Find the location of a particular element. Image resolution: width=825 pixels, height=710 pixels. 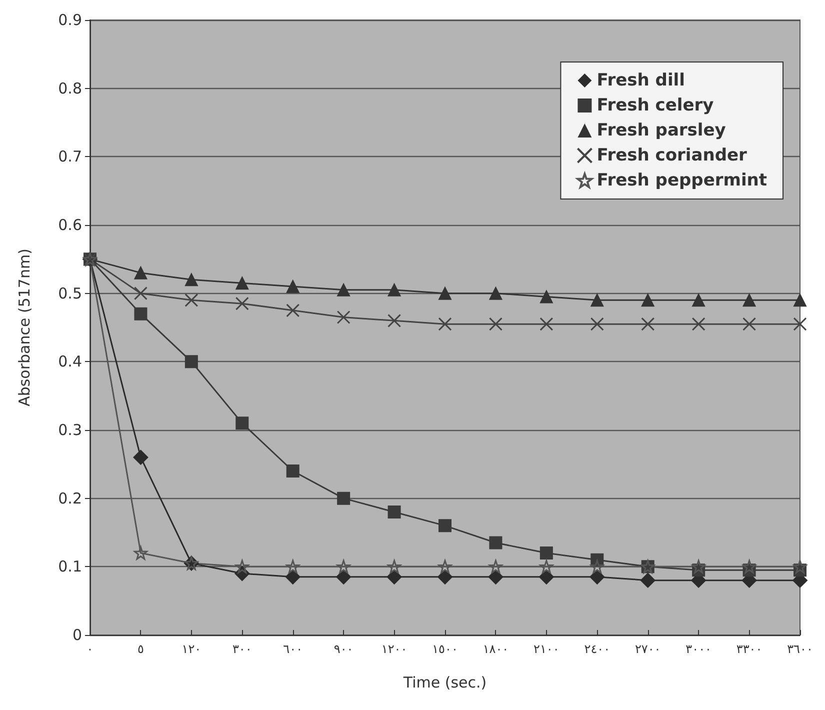

legend-label: Fresh peppermint is located at coordinates (682, 180).